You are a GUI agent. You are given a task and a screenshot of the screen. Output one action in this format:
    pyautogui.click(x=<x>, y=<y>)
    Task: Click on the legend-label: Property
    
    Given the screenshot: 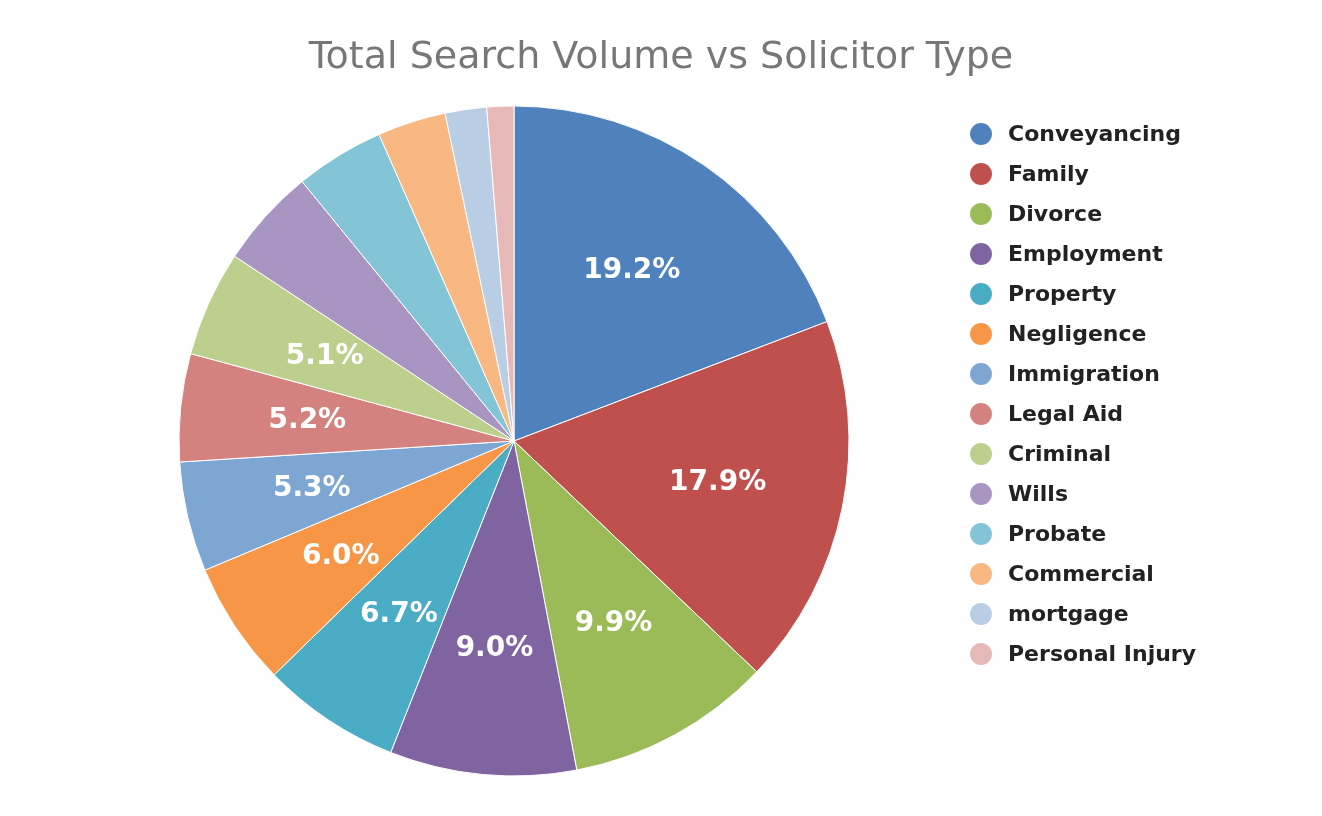 What is the action you would take?
    pyautogui.click(x=1062, y=293)
    